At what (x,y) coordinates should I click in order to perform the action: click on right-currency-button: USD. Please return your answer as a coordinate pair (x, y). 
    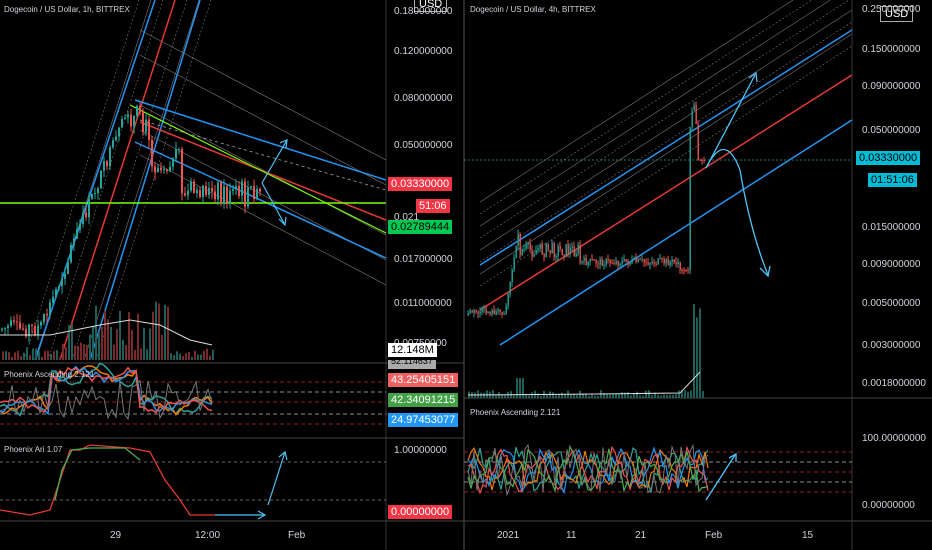
    Looking at the image, I should click on (897, 14).